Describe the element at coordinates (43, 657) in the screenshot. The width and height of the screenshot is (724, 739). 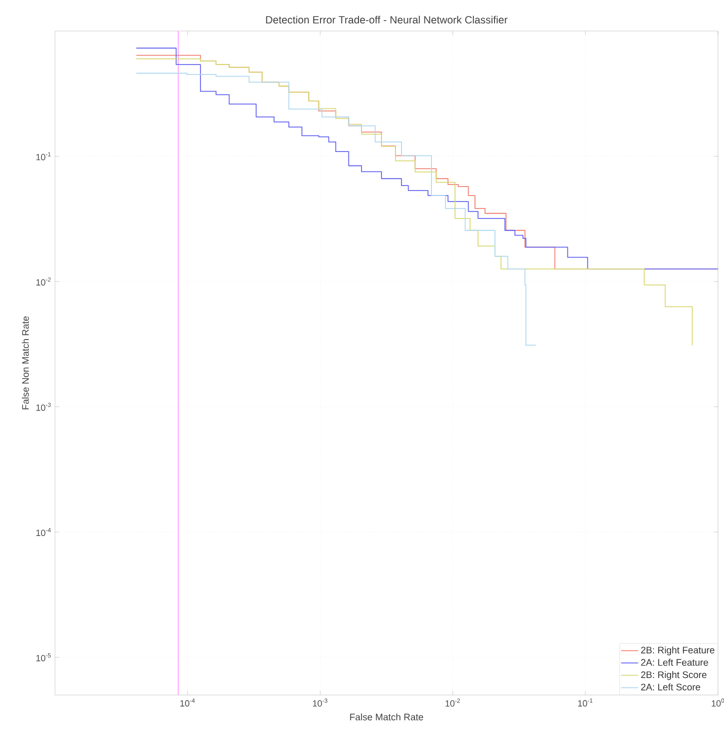
I see `y-tick-label: 10$^{-5}$` at that location.